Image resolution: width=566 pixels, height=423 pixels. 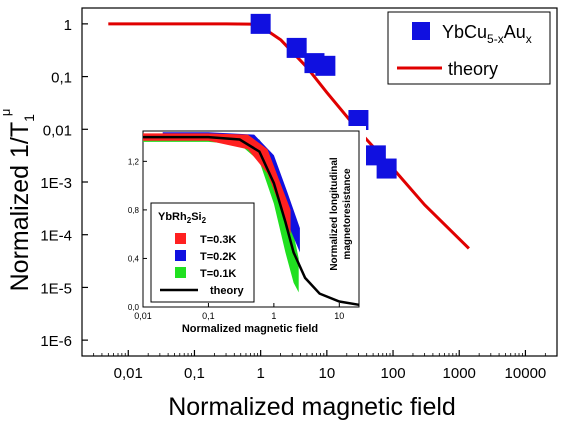 I want to click on main-legend-label-ybcu: YbCu, so click(x=464, y=32).